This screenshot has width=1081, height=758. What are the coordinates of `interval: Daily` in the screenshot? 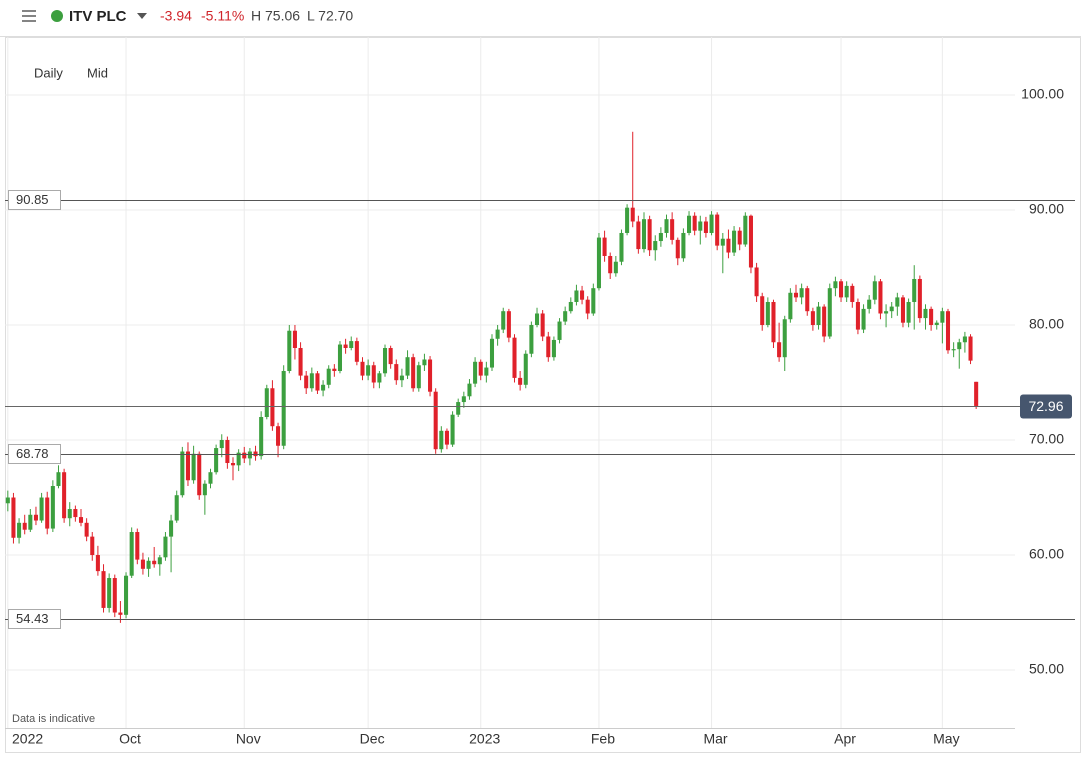 It's located at (48, 72).